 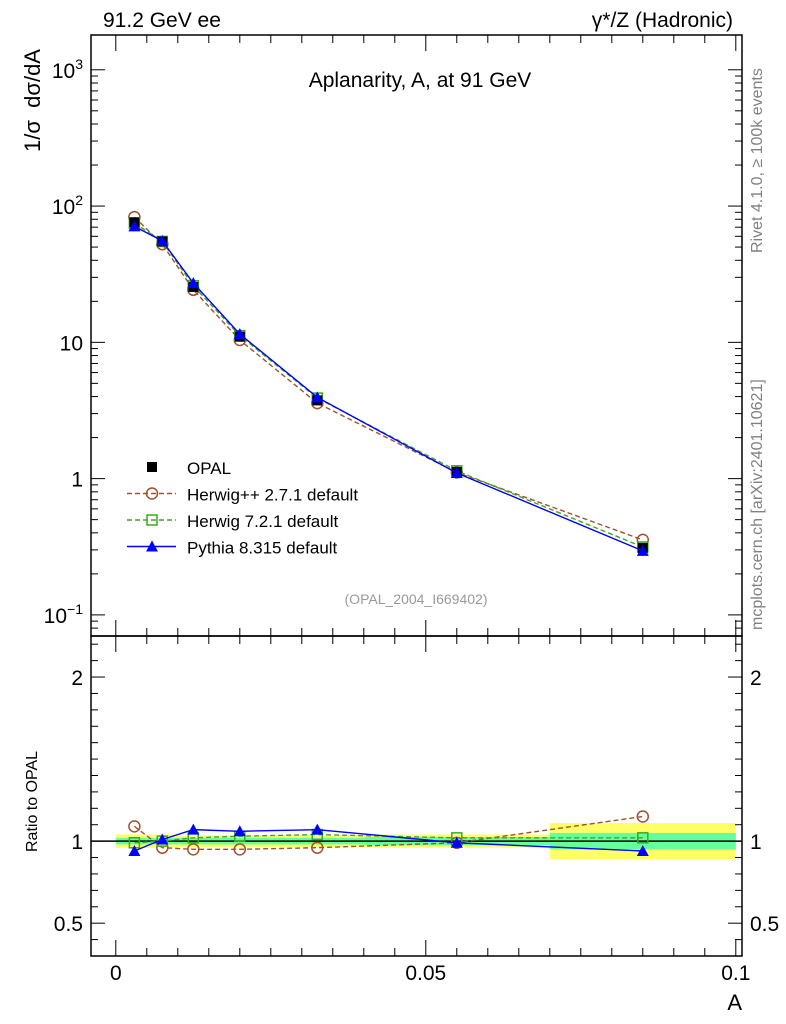 What do you see at coordinates (416, 599) in the screenshot?
I see `analysis-id-annotation: (OPAL_2004_I669402)` at bounding box center [416, 599].